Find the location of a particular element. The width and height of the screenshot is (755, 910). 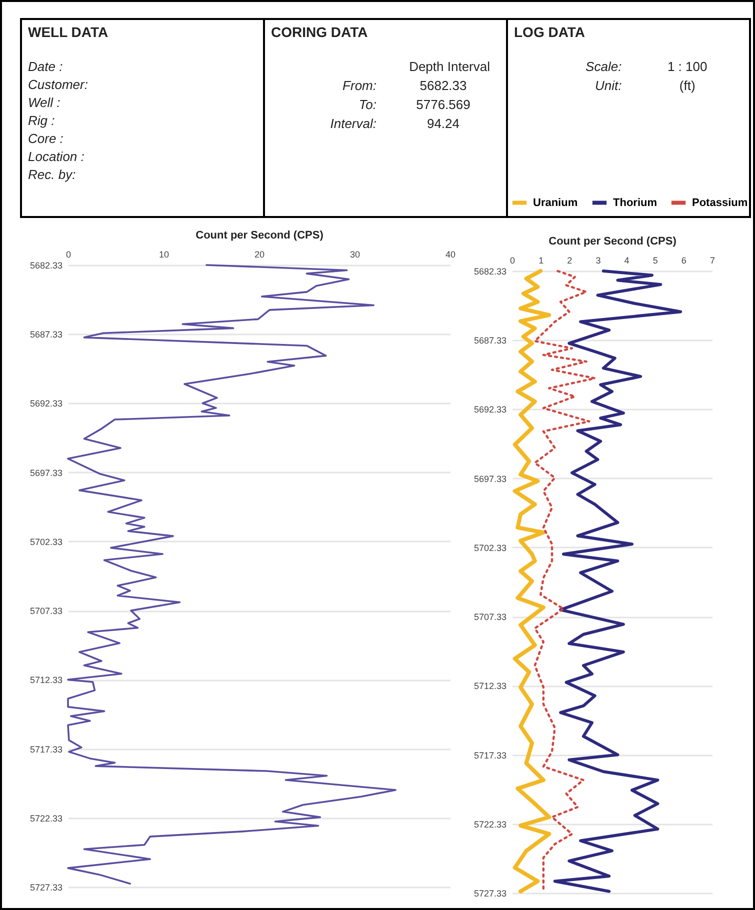

text: Scale: is located at coordinates (603, 67).